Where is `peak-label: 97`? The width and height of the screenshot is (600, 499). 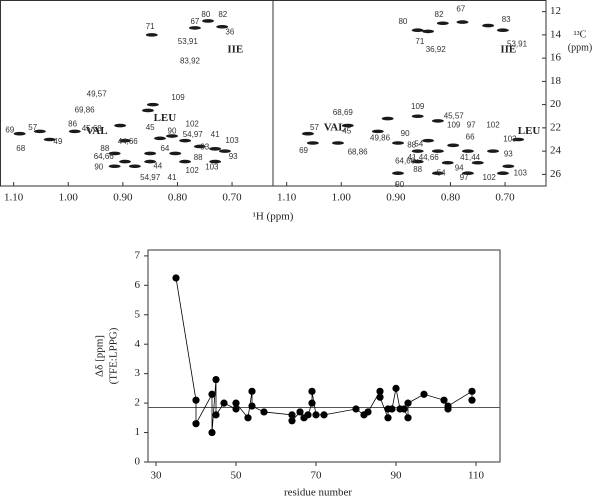
peak-label: 97 is located at coordinates (471, 125).